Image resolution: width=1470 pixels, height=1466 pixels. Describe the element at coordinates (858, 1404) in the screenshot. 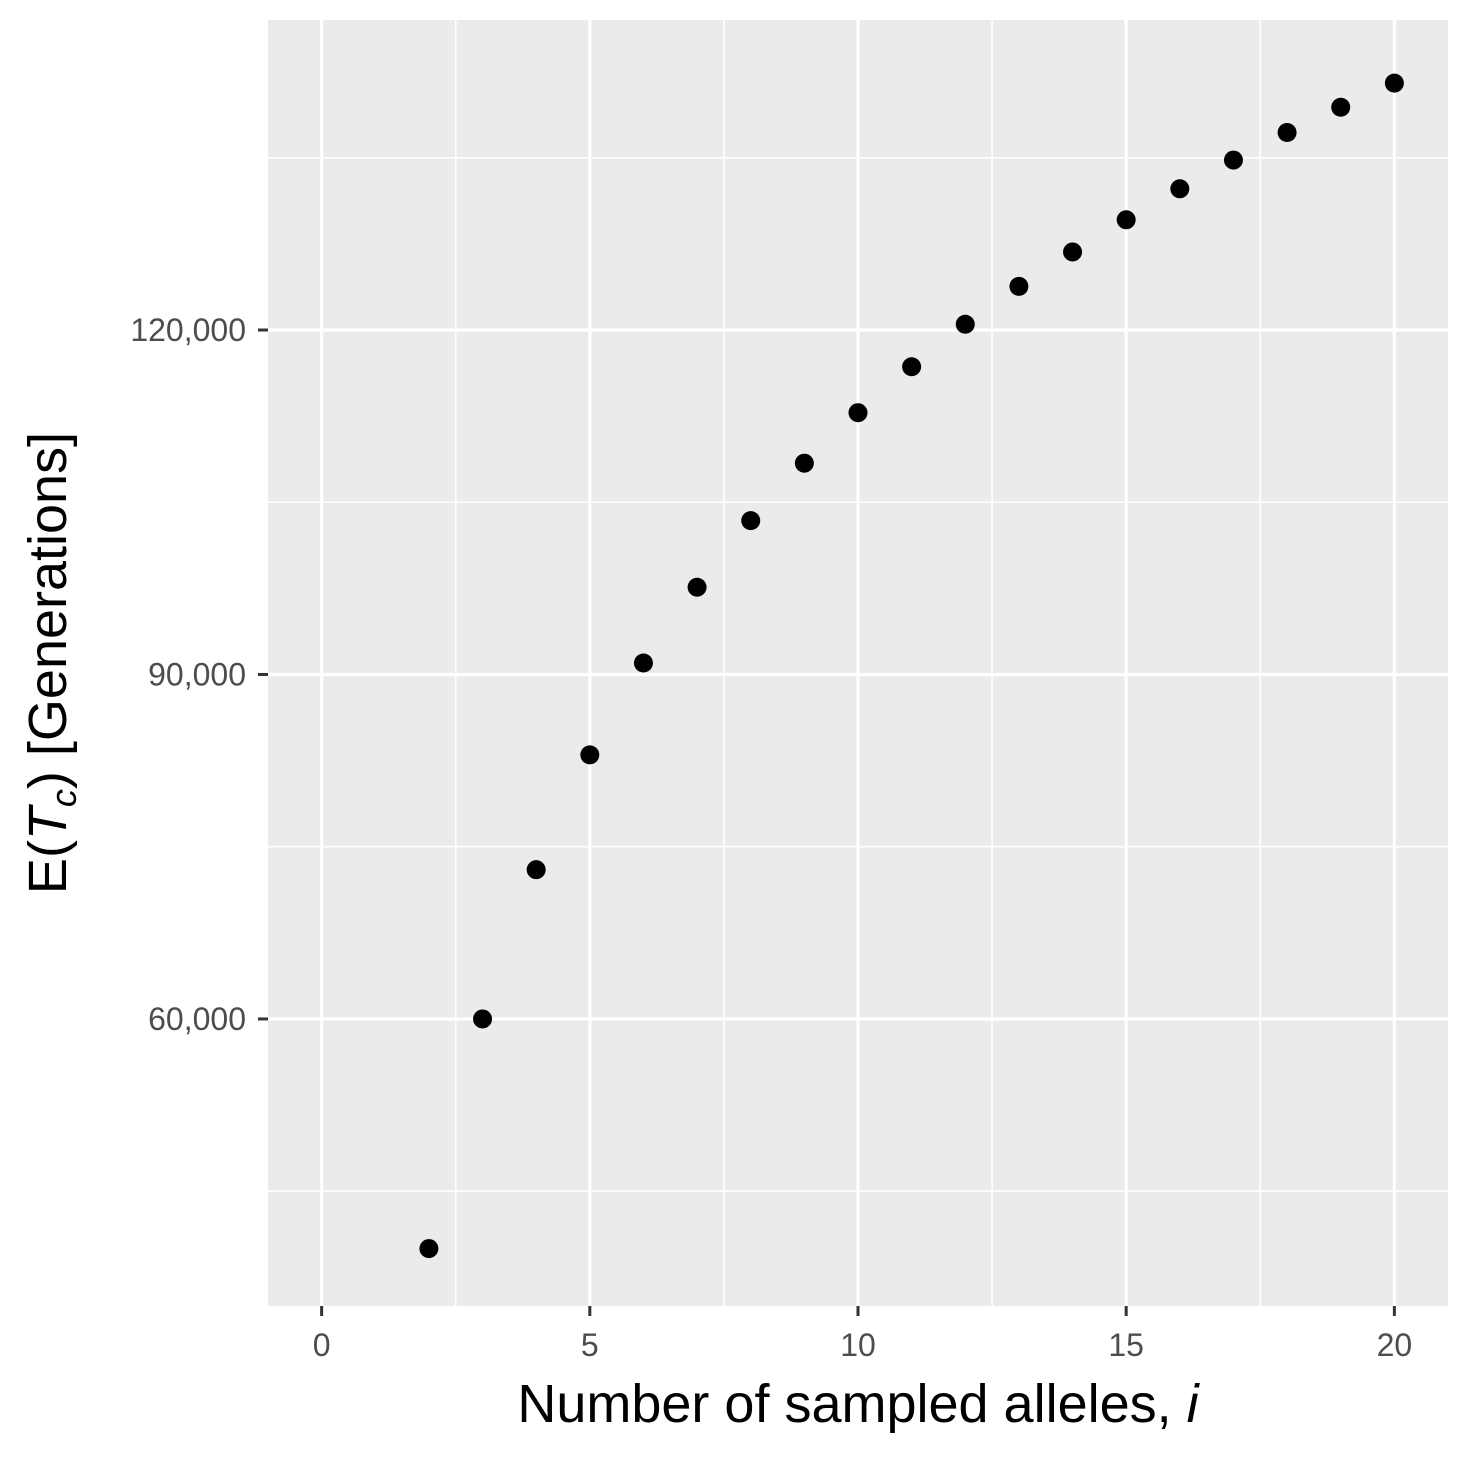

I see `x-axis-title: Number of sampled alleles, i` at that location.